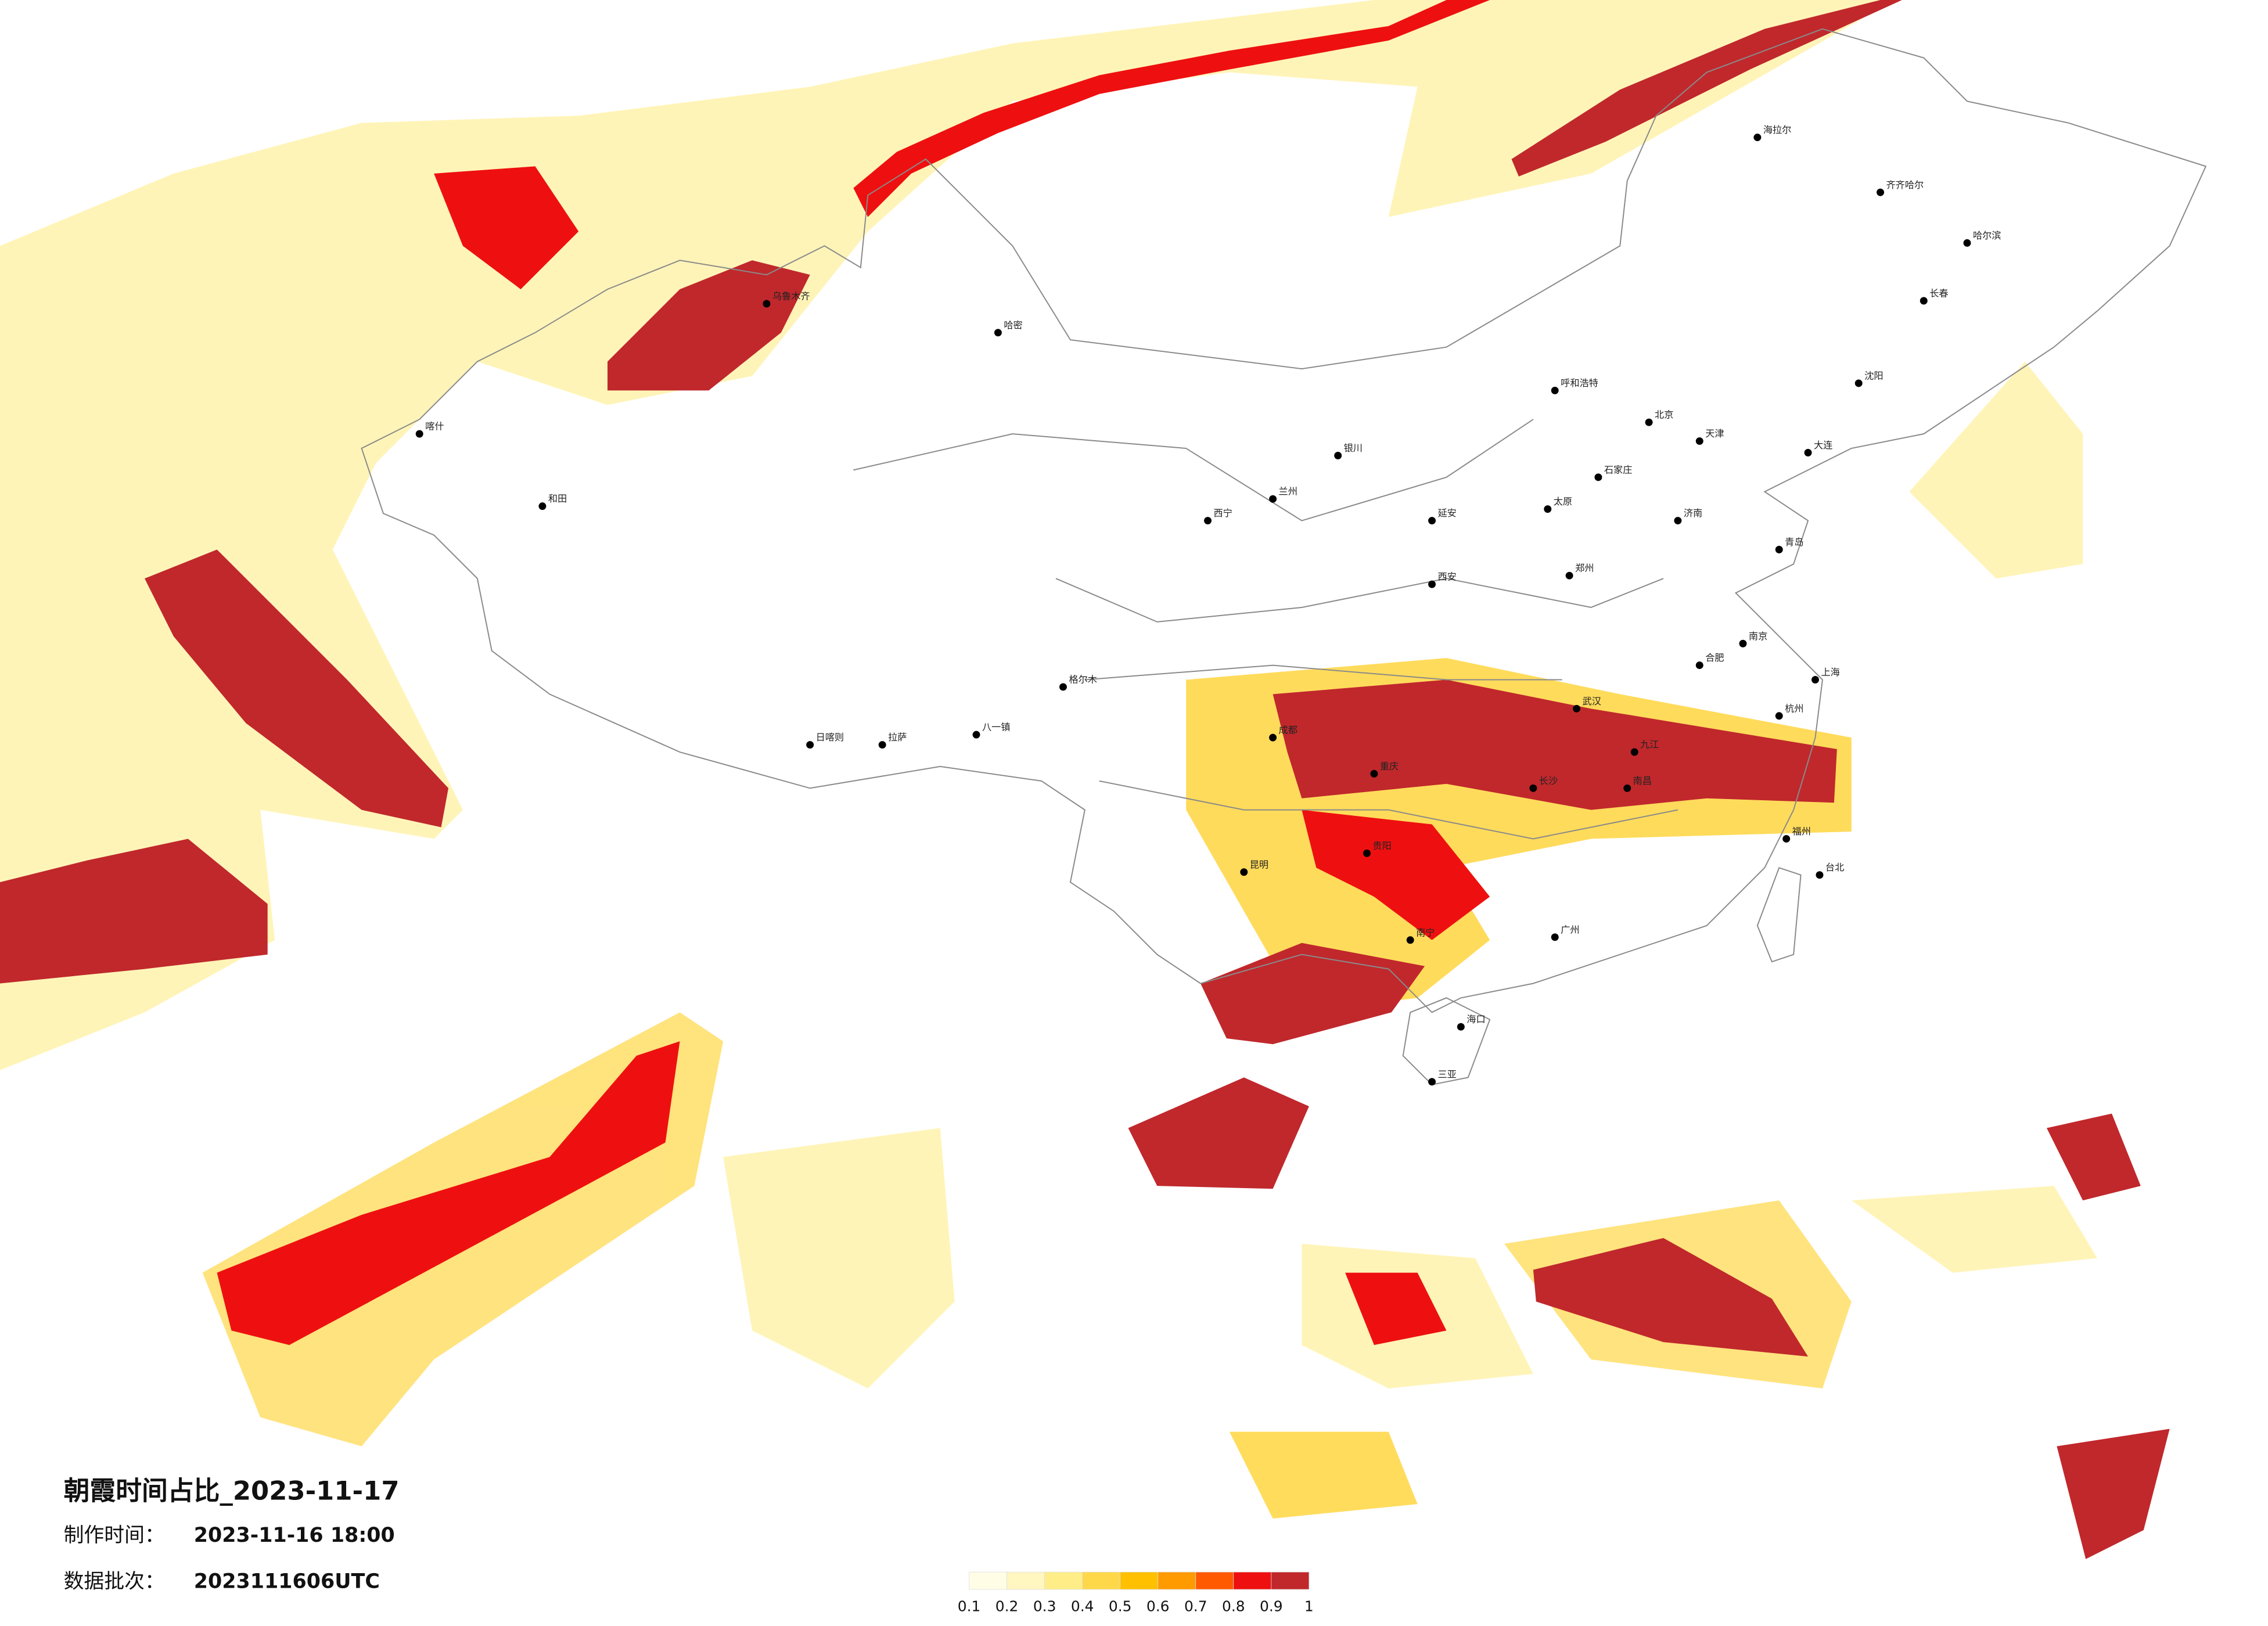 Image resolution: width=2268 pixels, height=1626 pixels. Describe the element at coordinates (1834, 867) in the screenshot. I see `city-label: 台北` at that location.